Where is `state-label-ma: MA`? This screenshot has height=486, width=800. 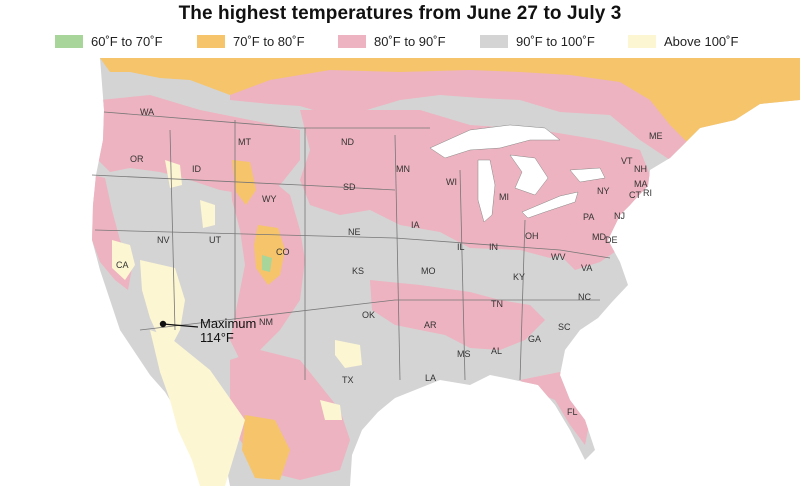 state-label-ma: MA is located at coordinates (641, 184).